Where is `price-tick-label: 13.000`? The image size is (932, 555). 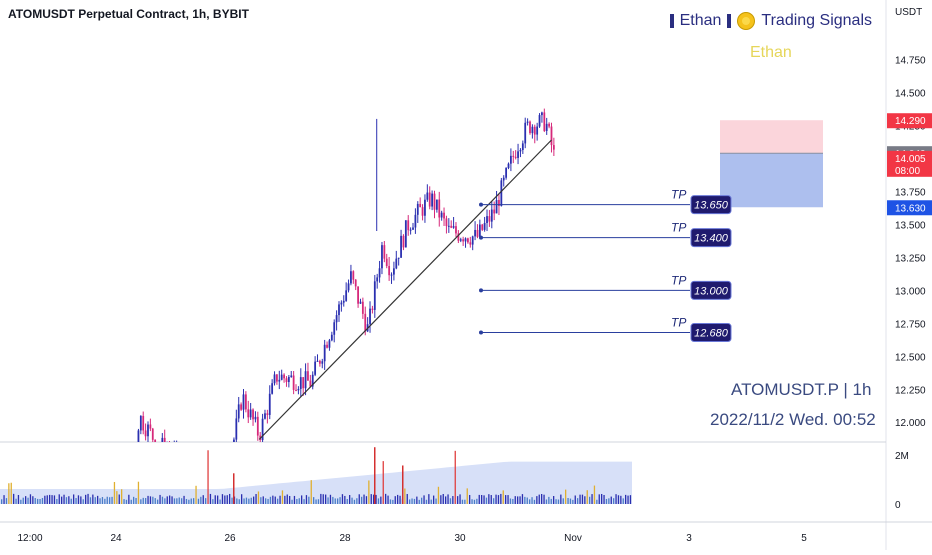 price-tick-label: 13.000 is located at coordinates (910, 291).